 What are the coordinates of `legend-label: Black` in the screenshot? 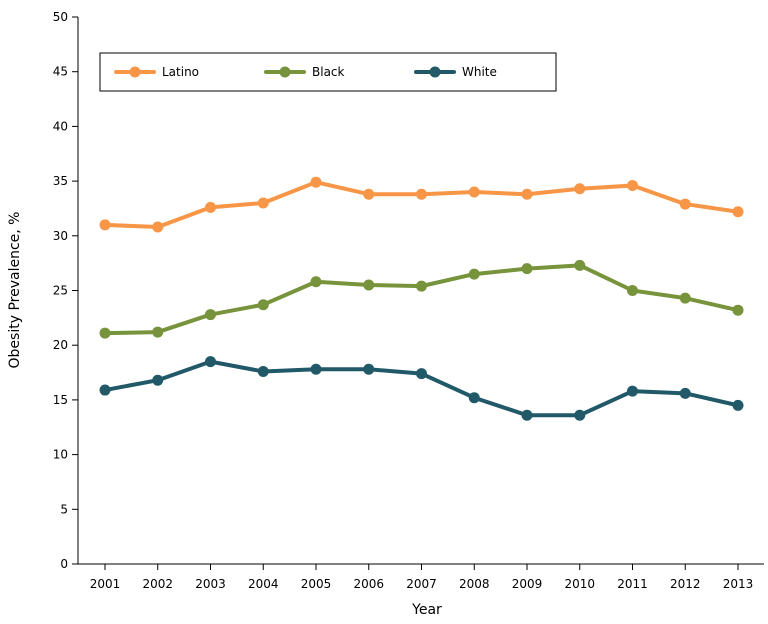 It's located at (328, 72).